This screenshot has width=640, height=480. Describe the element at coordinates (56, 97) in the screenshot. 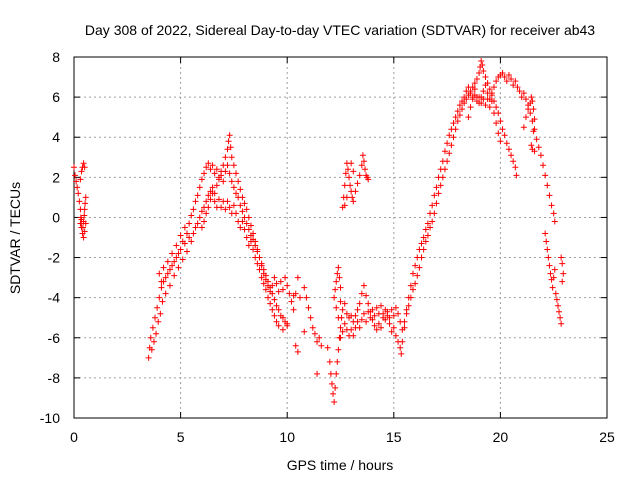

I see `y-tick-label: 6` at that location.